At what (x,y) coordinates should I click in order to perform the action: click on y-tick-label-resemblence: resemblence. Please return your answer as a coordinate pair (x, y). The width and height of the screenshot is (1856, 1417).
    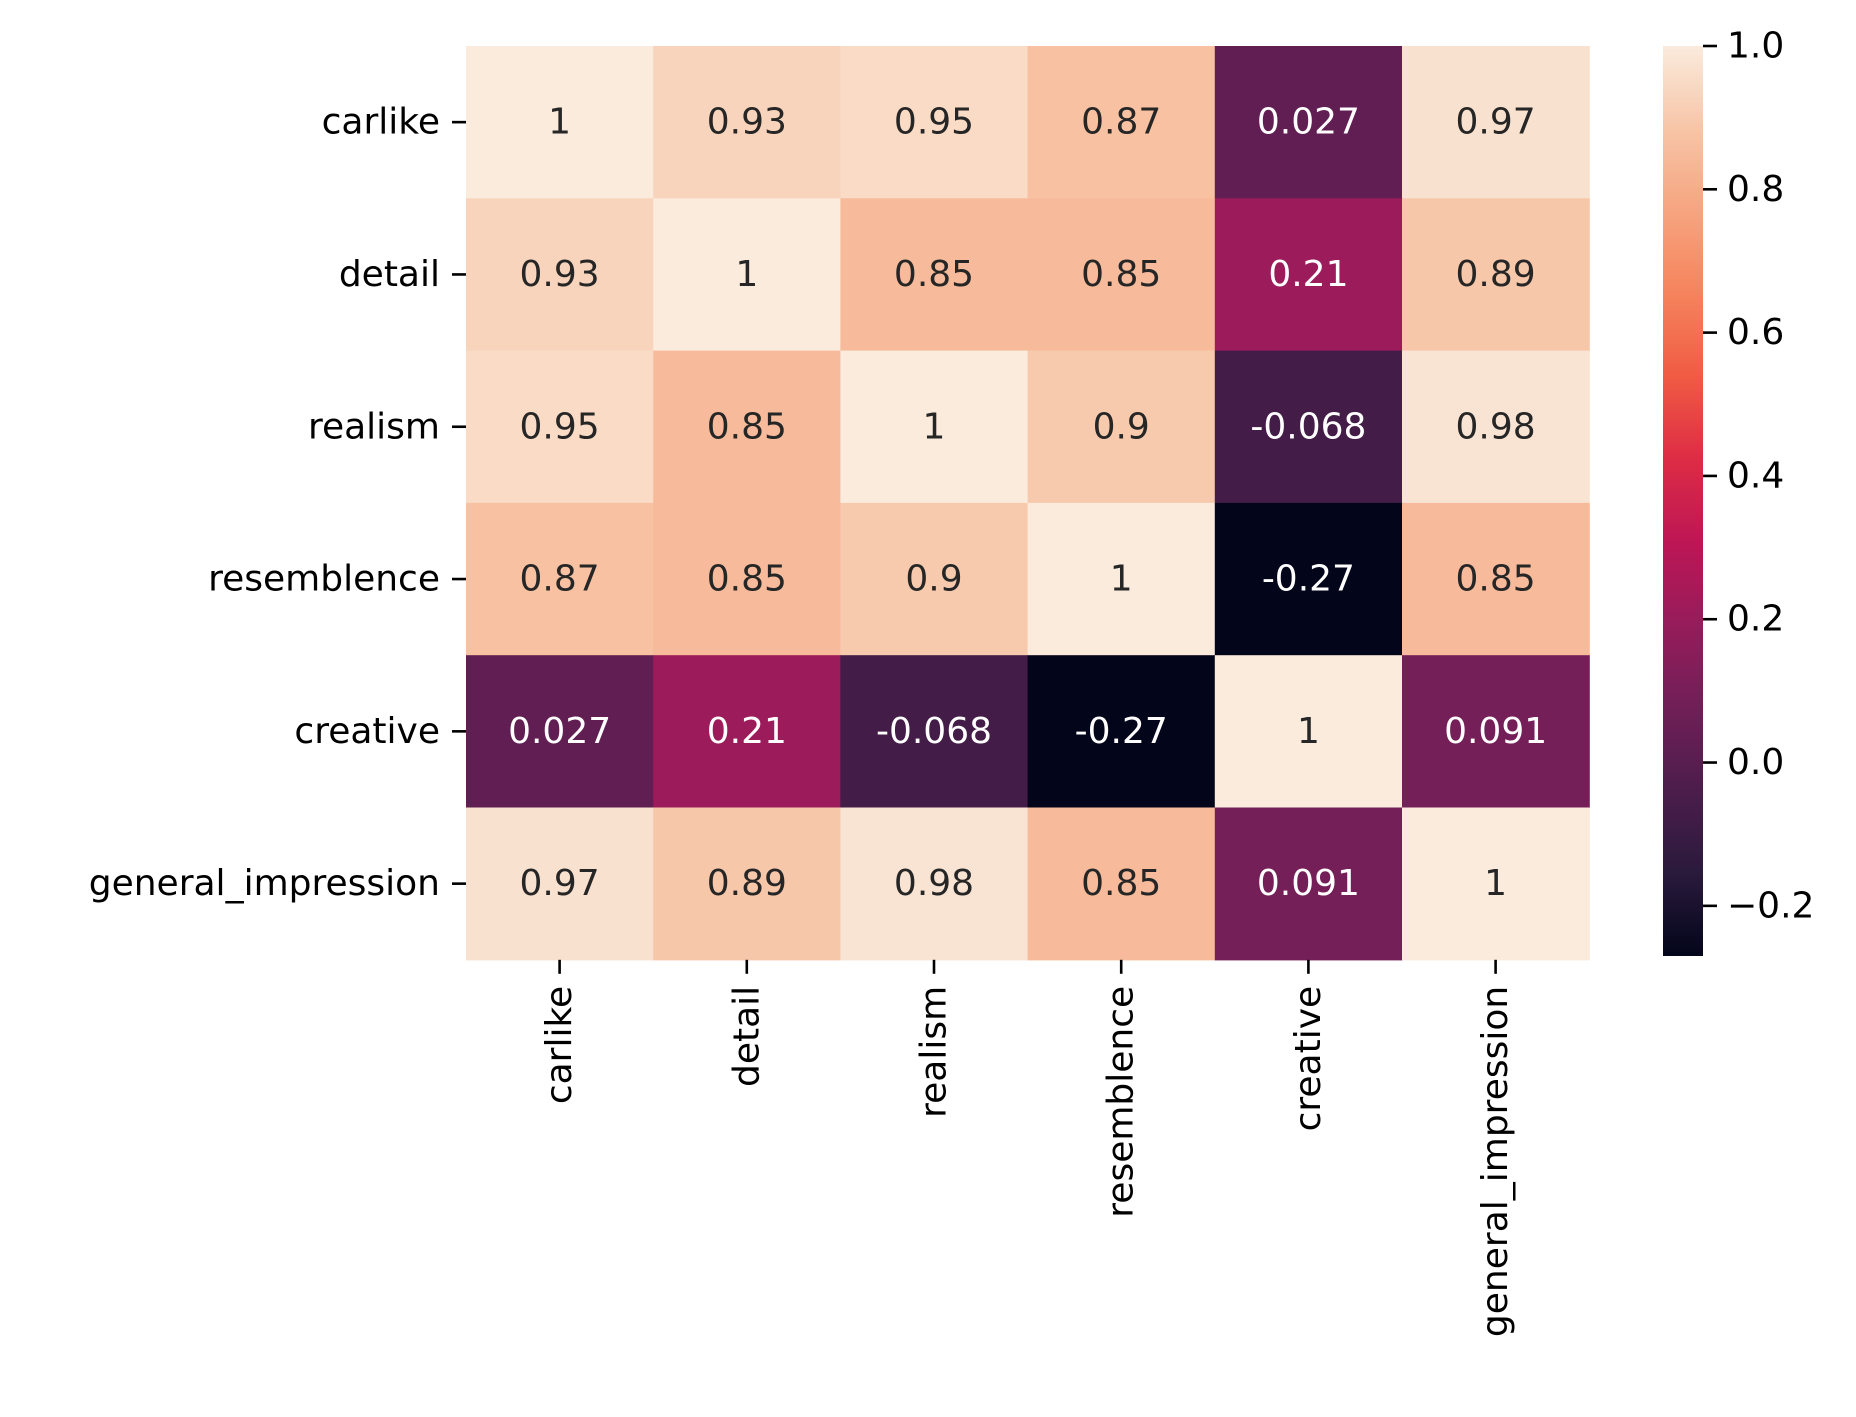
    Looking at the image, I should click on (324, 579).